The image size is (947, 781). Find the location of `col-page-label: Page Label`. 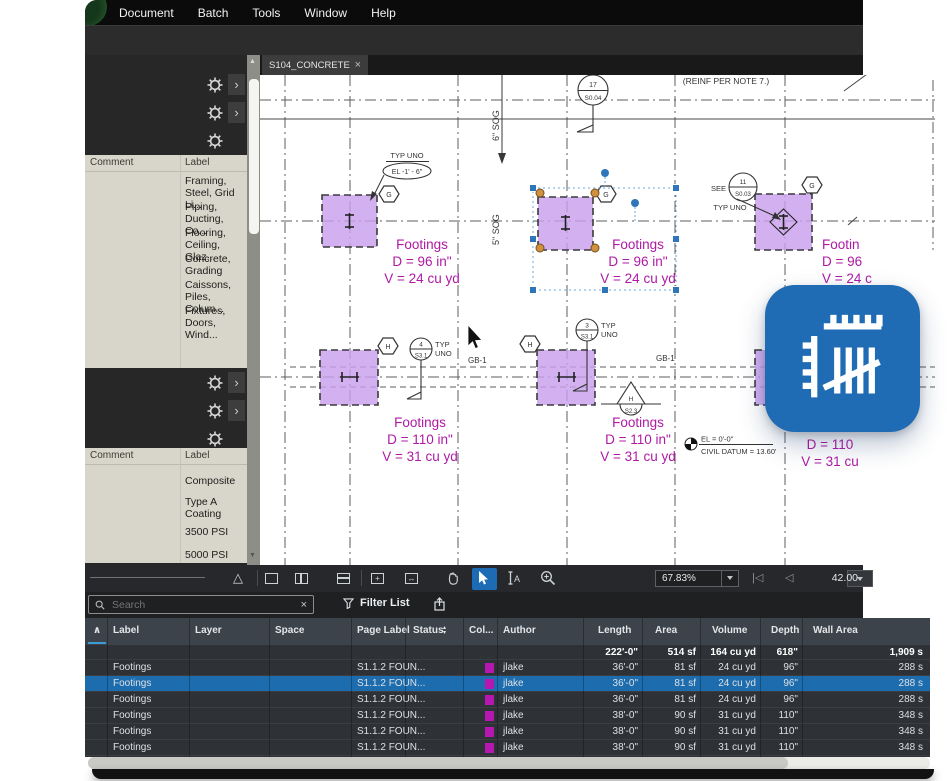

col-page-label: Page Label is located at coordinates (383, 630).